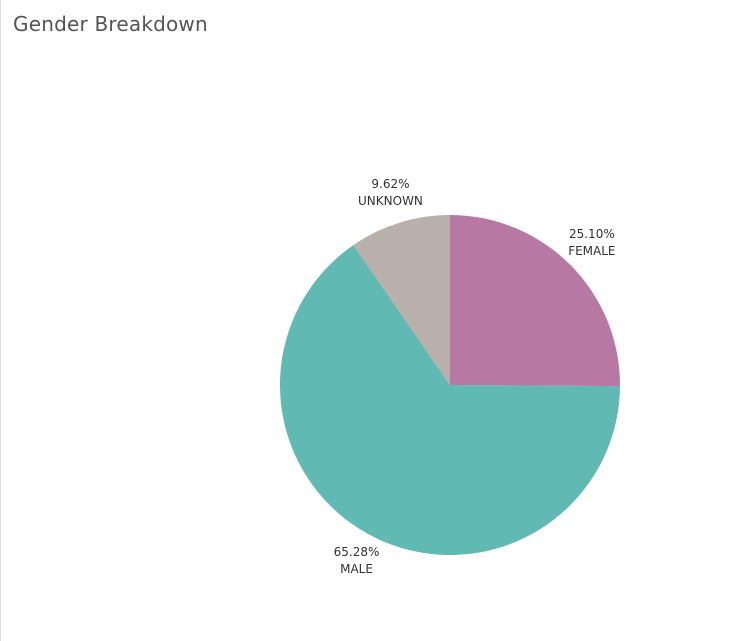 The width and height of the screenshot is (738, 641). What do you see at coordinates (591, 251) in the screenshot?
I see `slice-category: FEMALE` at bounding box center [591, 251].